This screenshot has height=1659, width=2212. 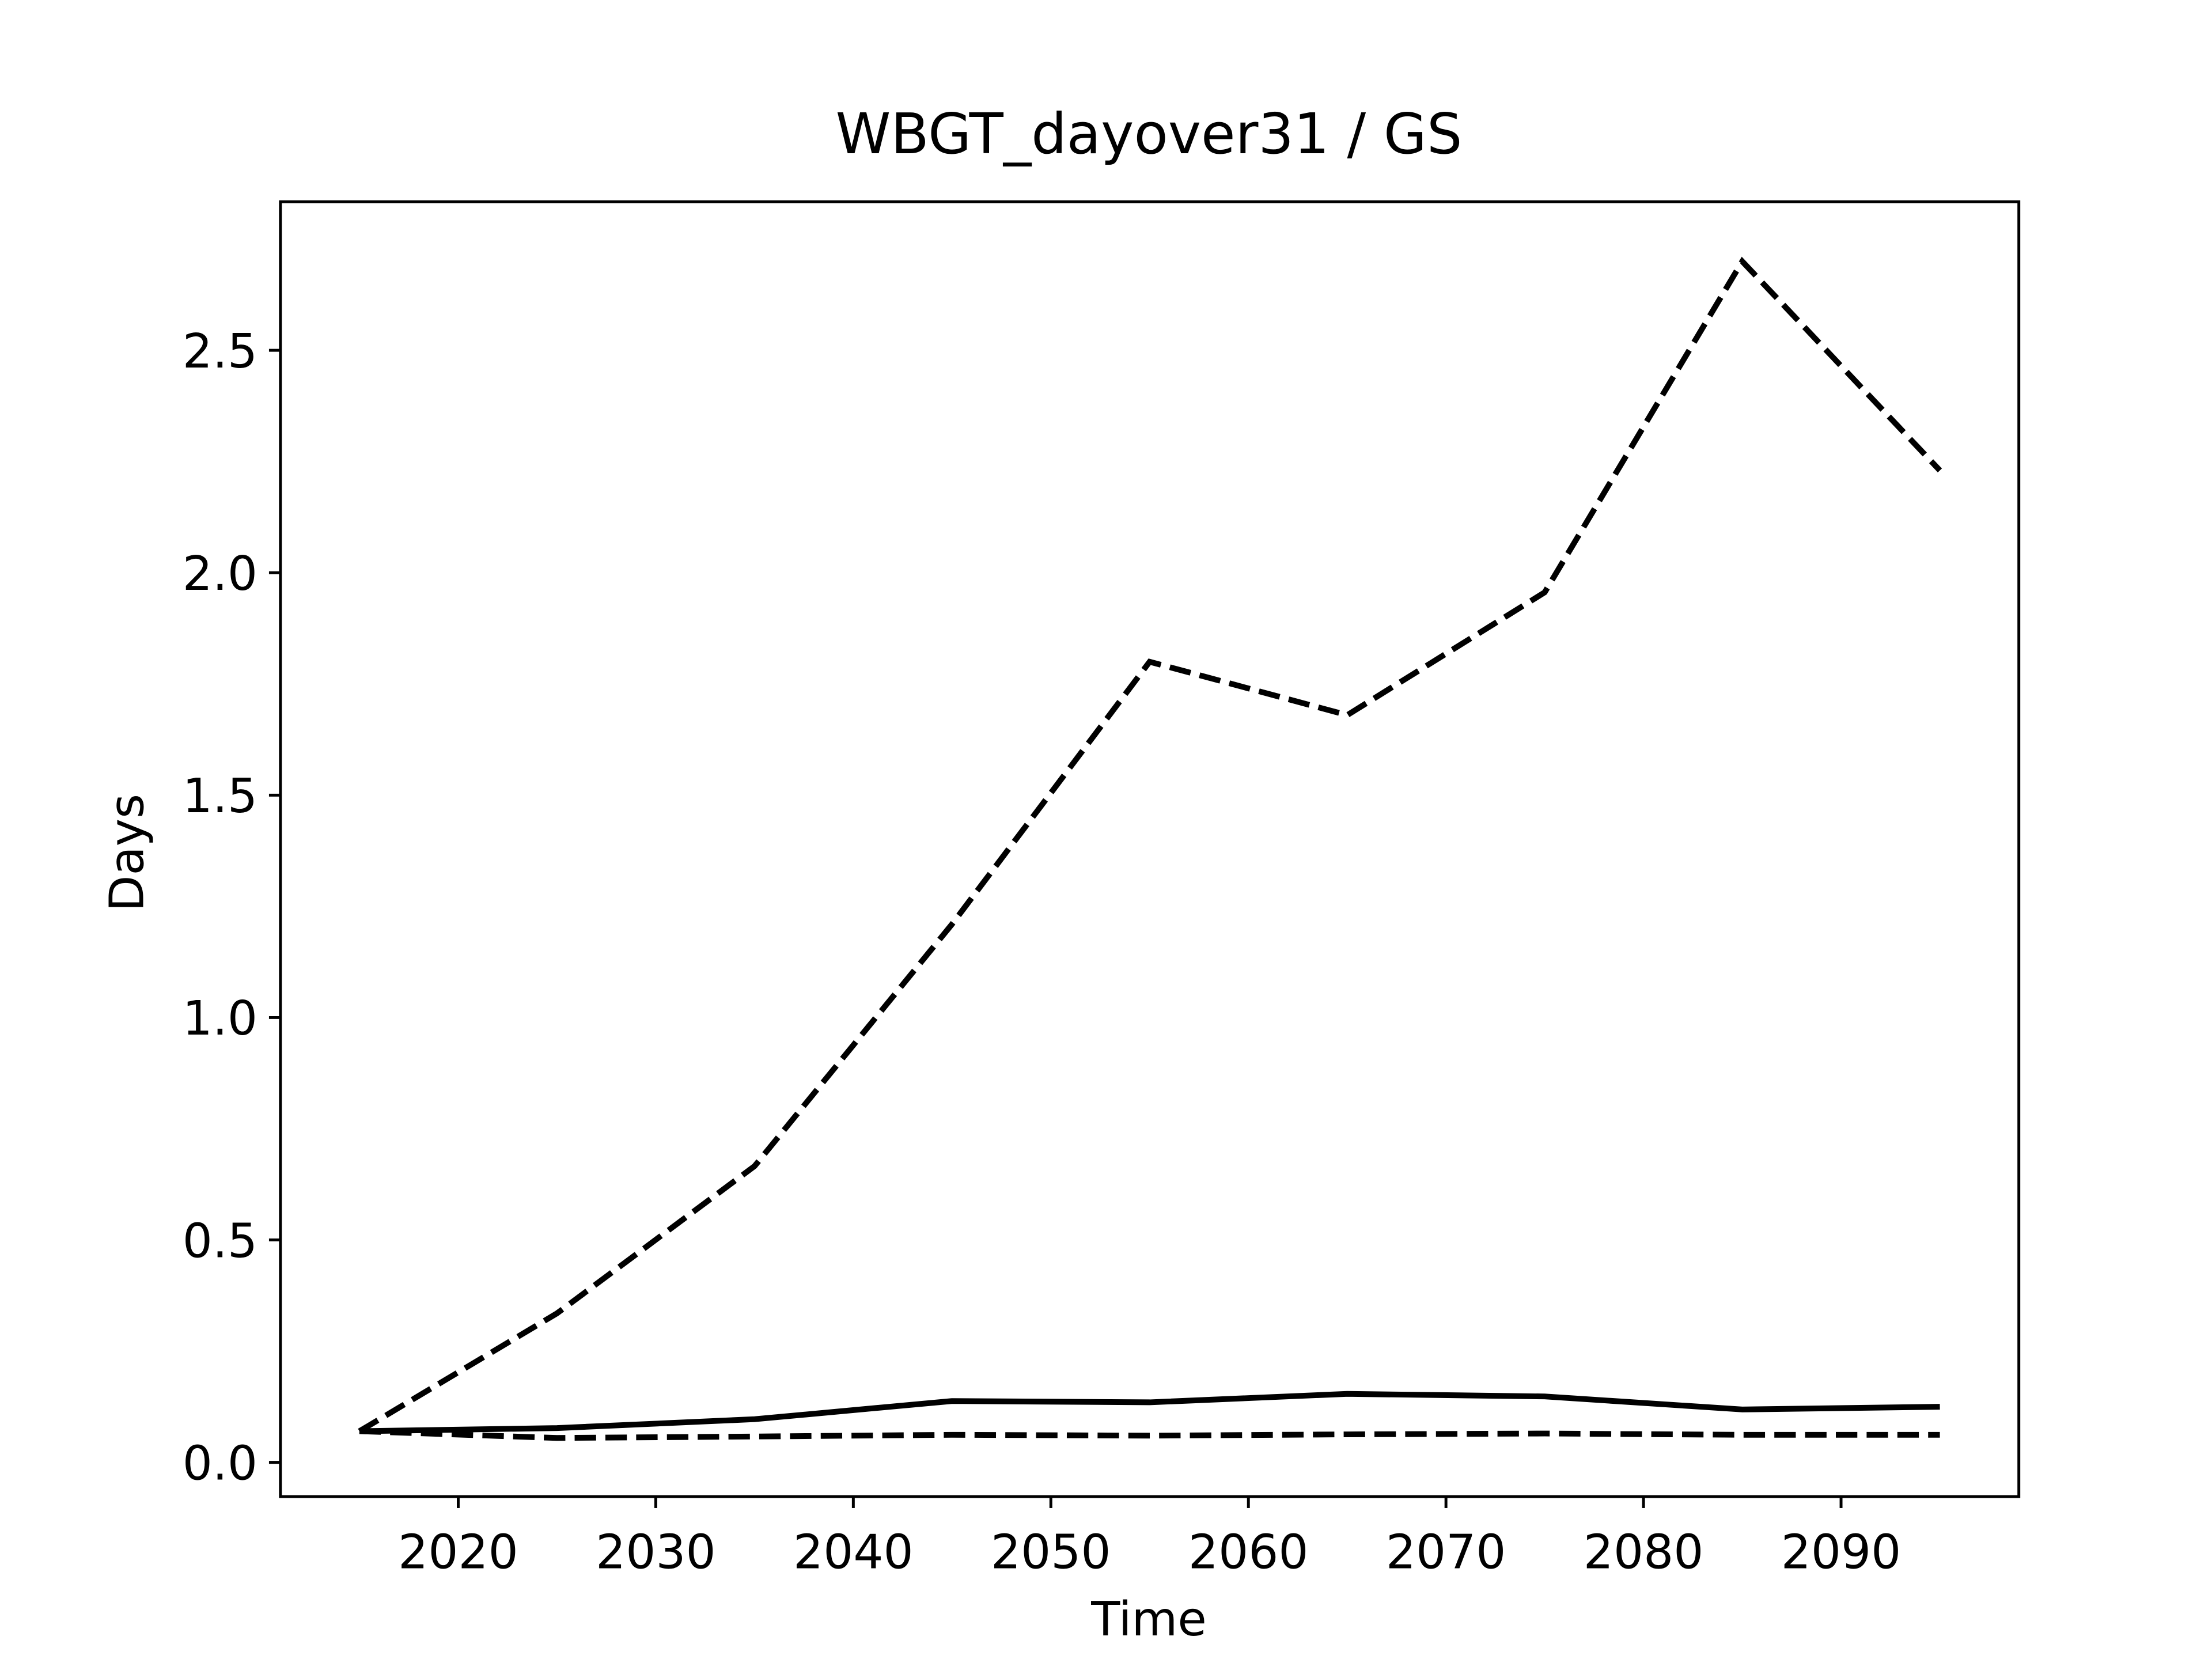 What do you see at coordinates (220, 796) in the screenshot?
I see `y-tick-label: 1.5` at bounding box center [220, 796].